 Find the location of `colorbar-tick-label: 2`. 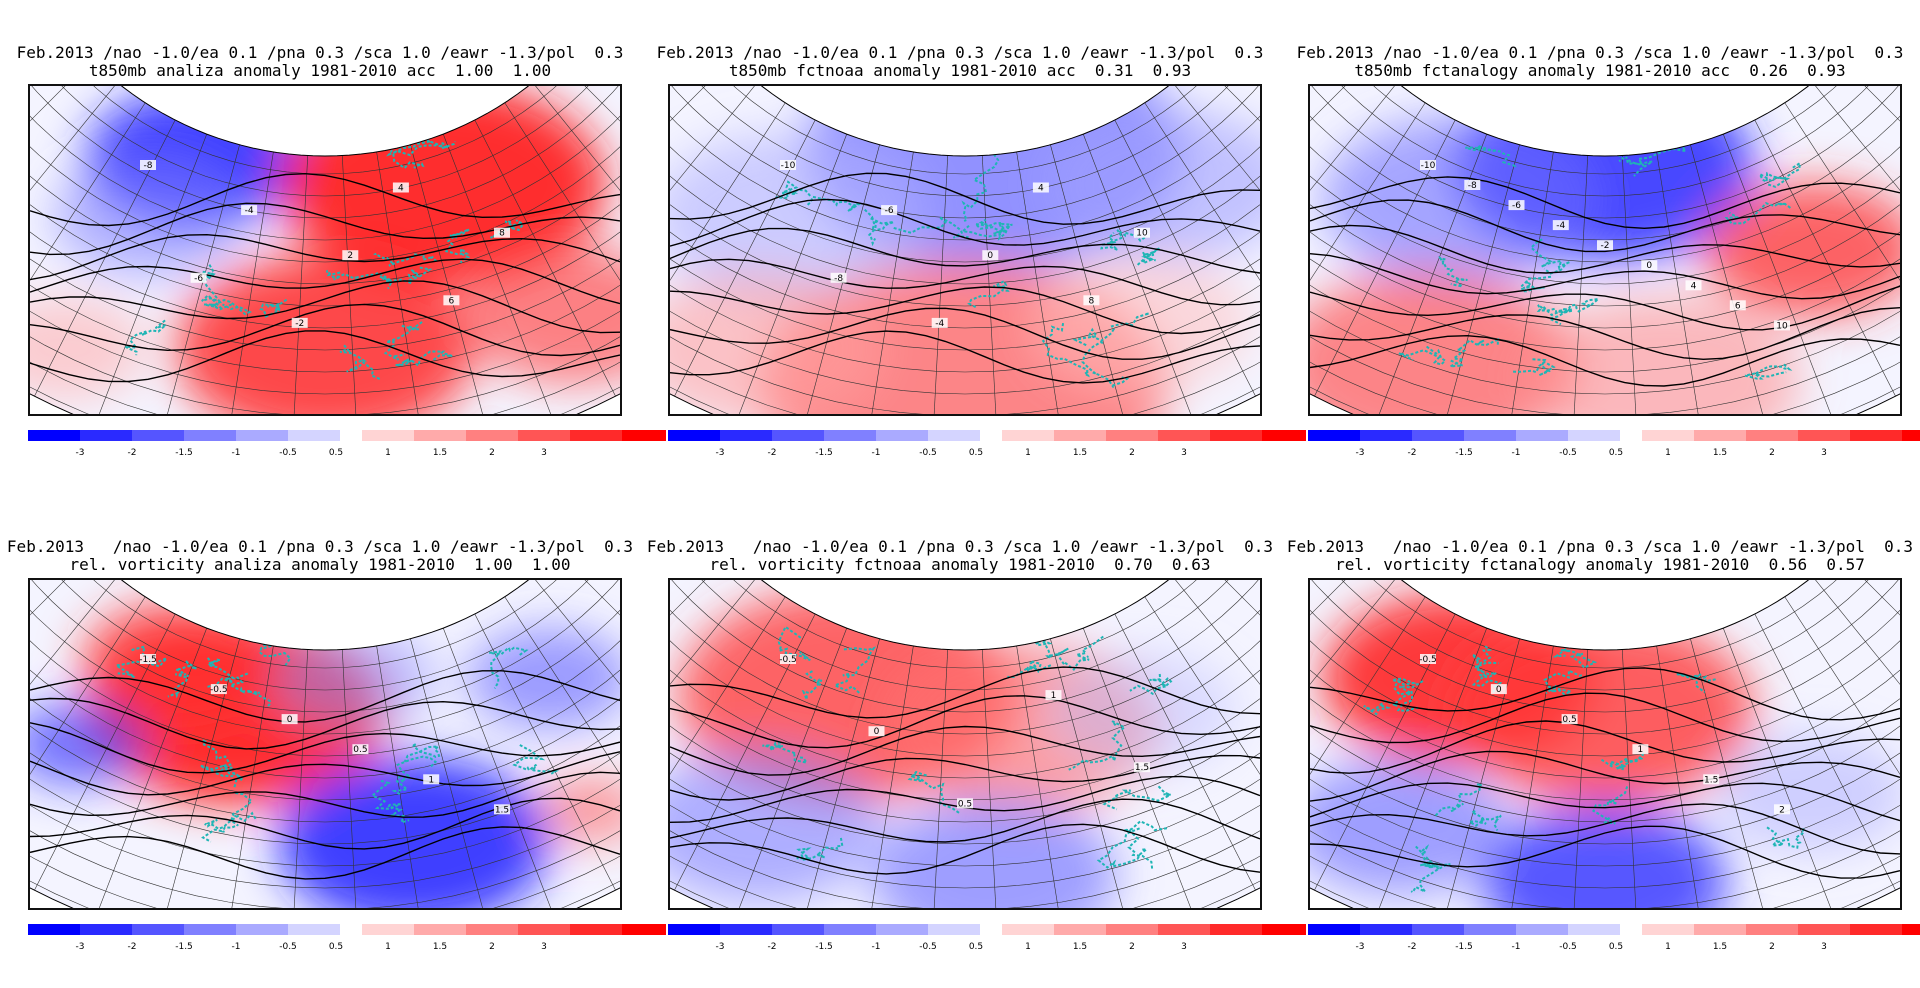

colorbar-tick-label: 2 is located at coordinates (492, 947).